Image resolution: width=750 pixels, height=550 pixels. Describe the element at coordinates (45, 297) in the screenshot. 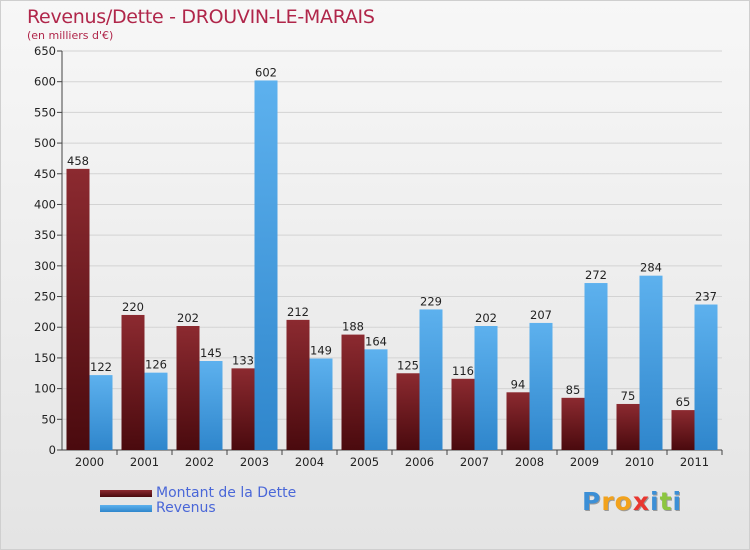

I see `y-tick-label: 250` at that location.